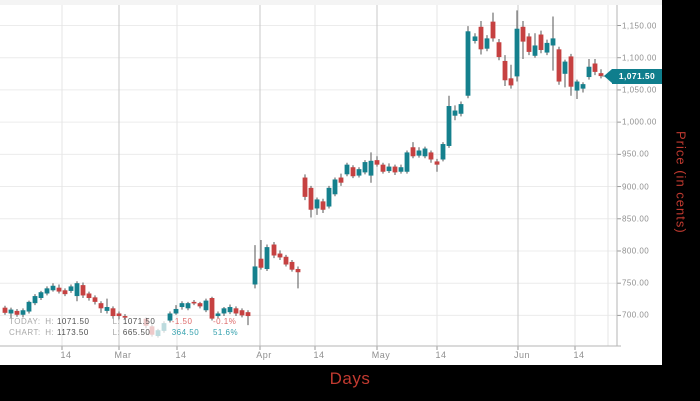 The height and width of the screenshot is (401, 700). I want to click on y-tick-label: 1,000.00, so click(639, 122).